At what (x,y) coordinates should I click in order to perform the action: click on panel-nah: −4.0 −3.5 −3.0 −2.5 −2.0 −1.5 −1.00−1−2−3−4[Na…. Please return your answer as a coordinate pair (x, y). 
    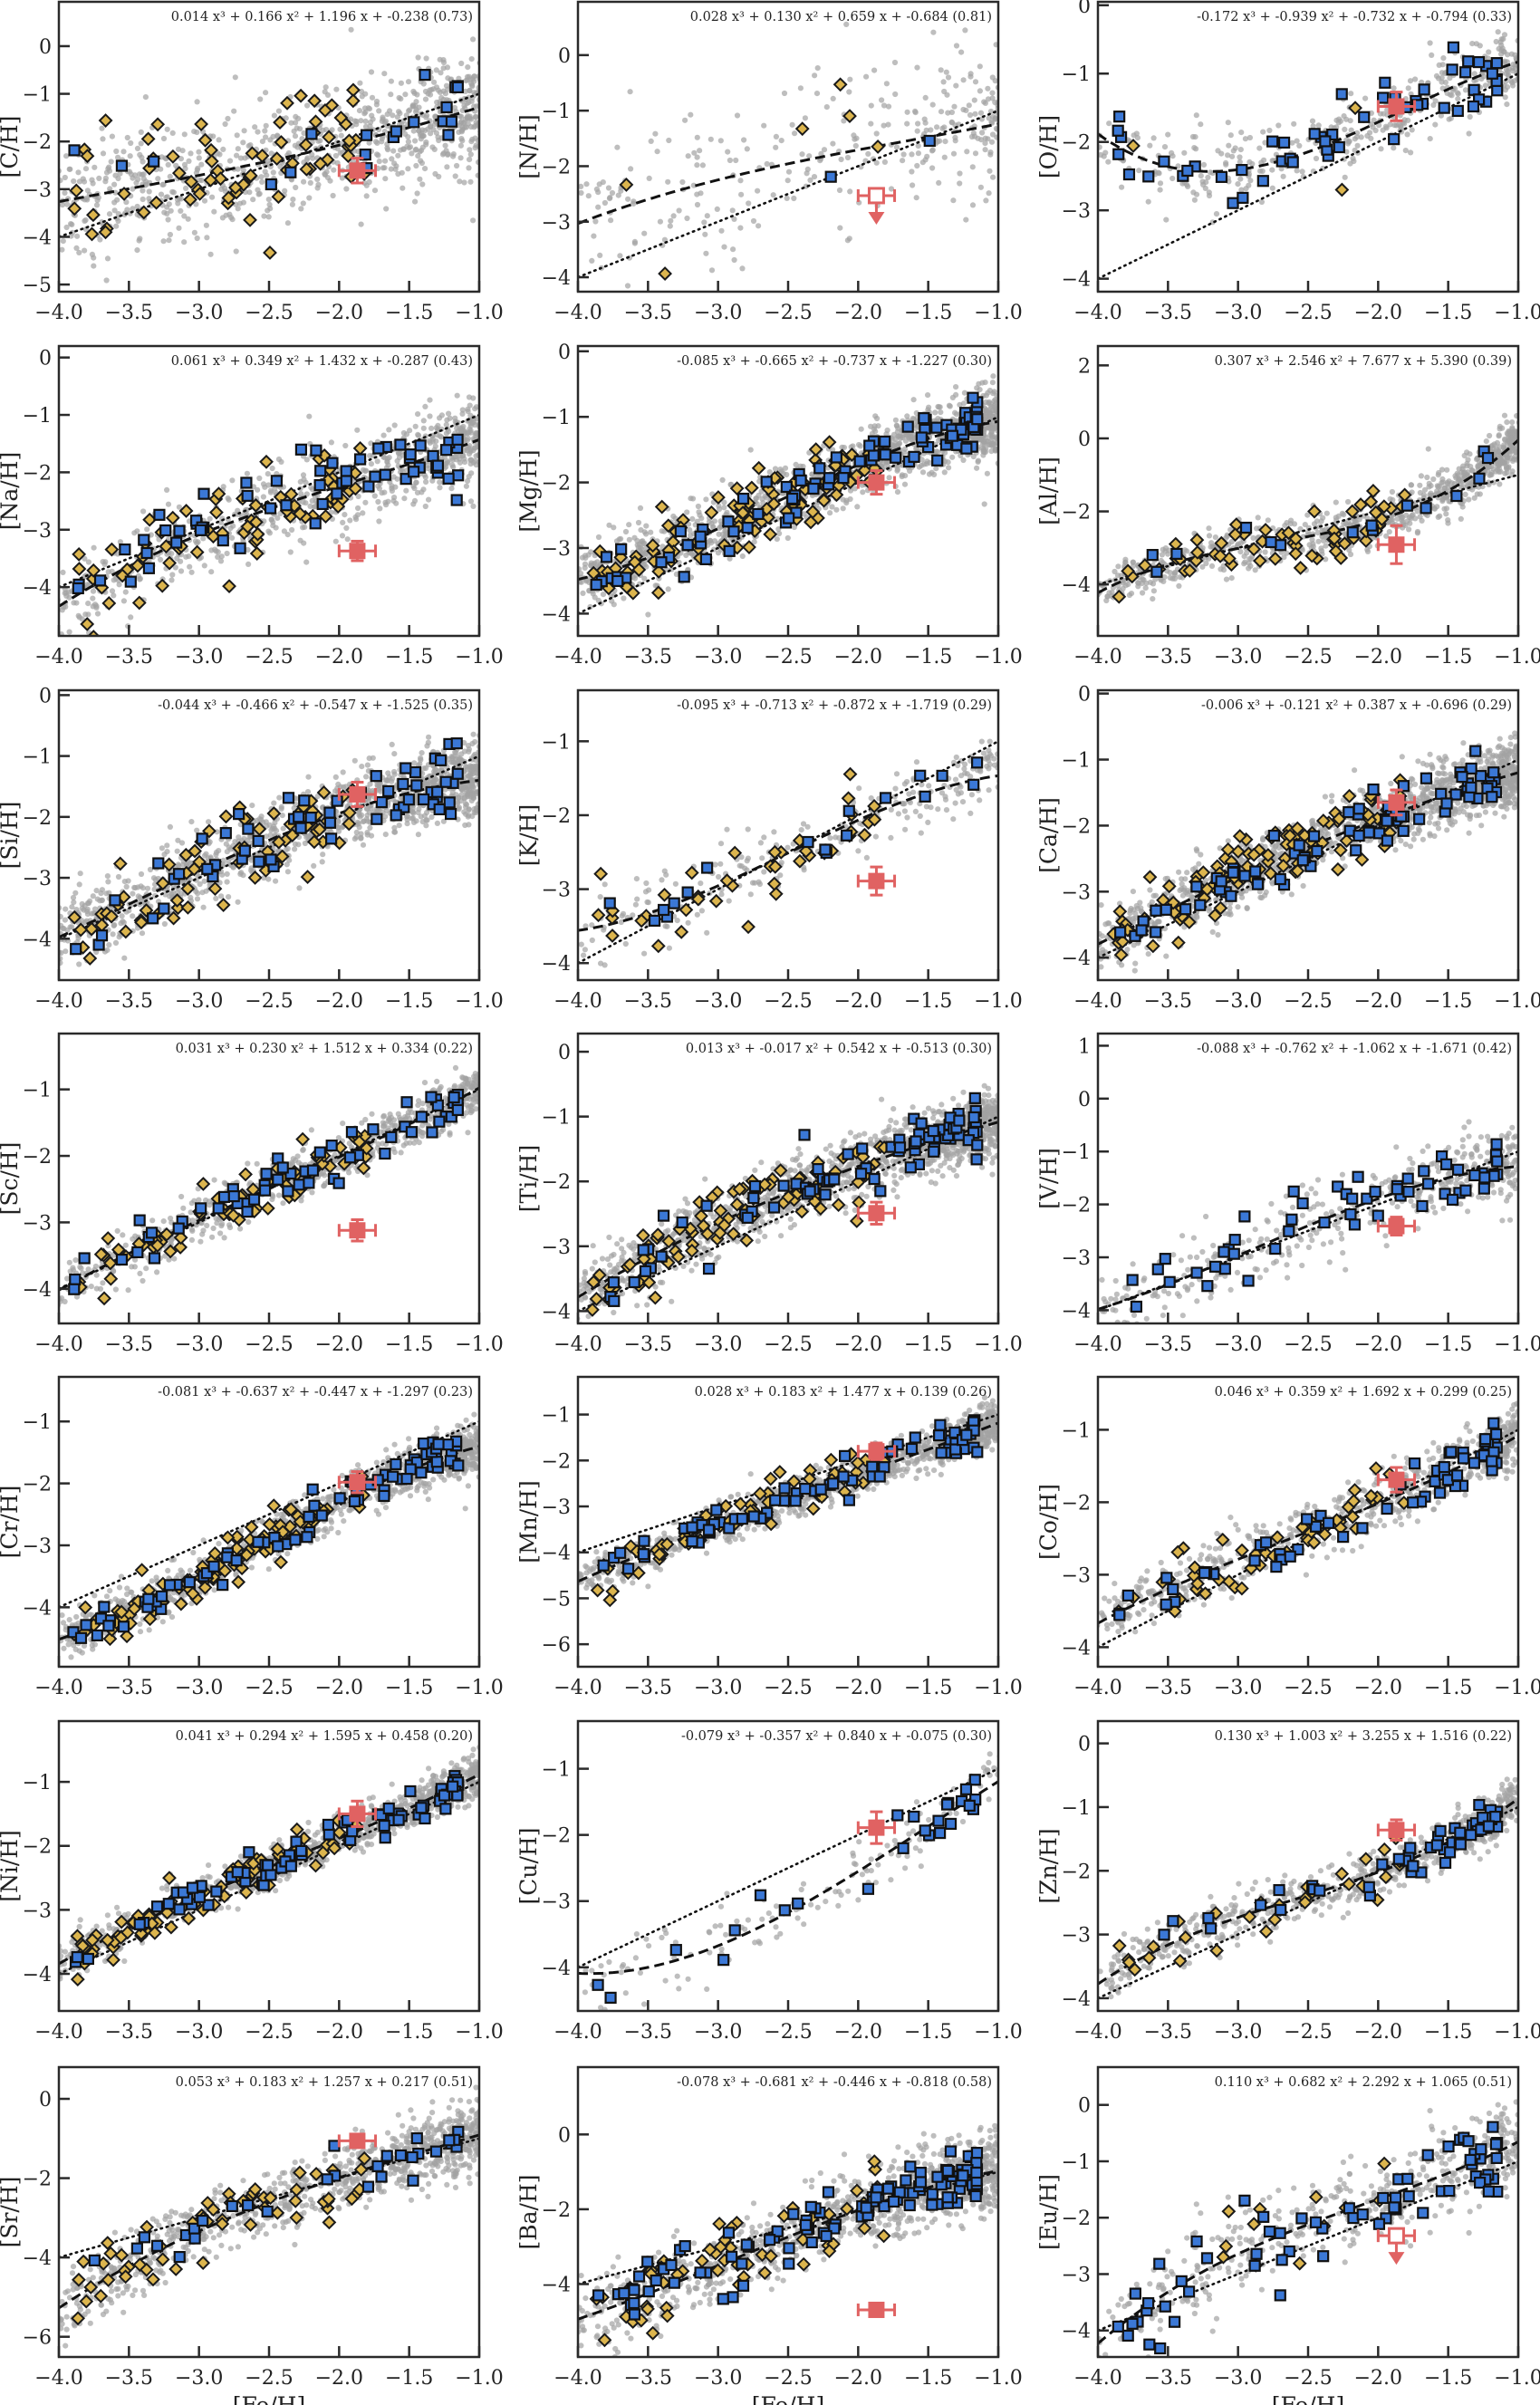
    Looking at the image, I should click on (252, 506).